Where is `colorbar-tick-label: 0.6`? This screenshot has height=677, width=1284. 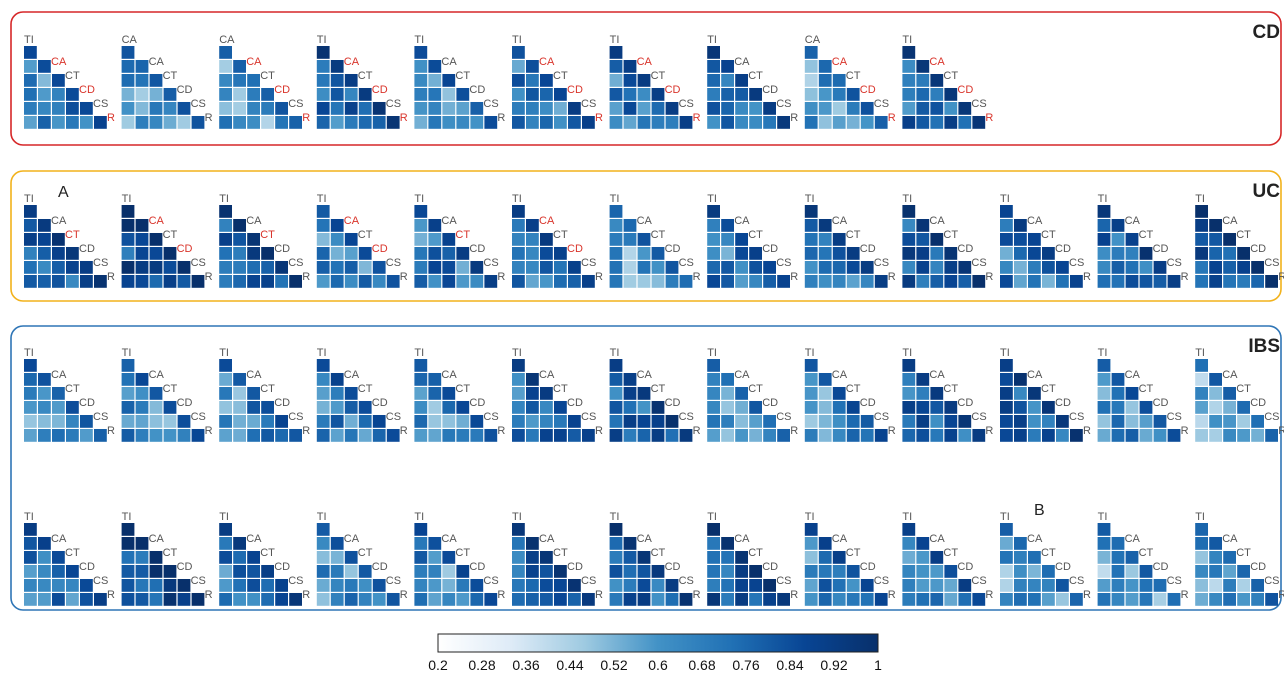
colorbar-tick-label: 0.6 is located at coordinates (658, 665).